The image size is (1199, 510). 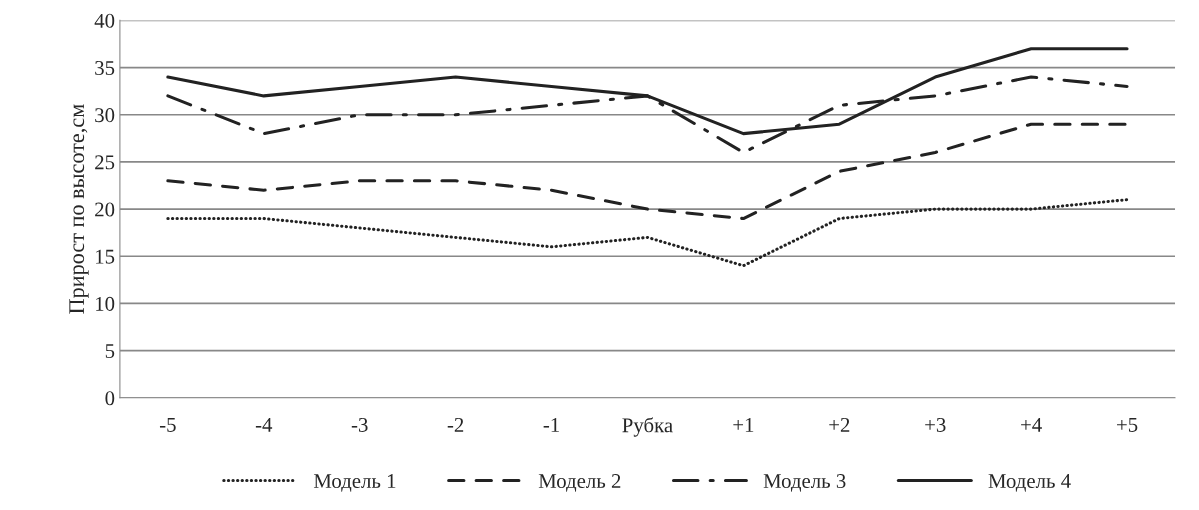 I want to click on y-tick-label: 30, so click(x=105, y=115).